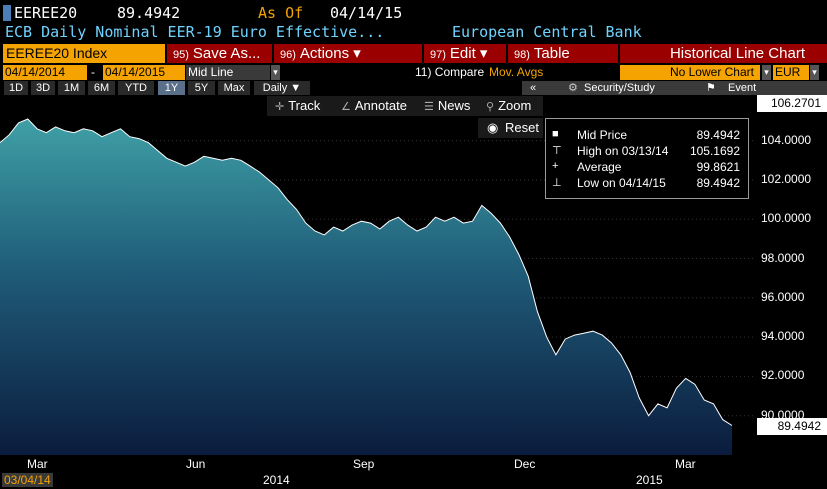 The image size is (827, 489). Describe the element at coordinates (280, 107) in the screenshot. I see `crosshair-icon: ✛` at that location.